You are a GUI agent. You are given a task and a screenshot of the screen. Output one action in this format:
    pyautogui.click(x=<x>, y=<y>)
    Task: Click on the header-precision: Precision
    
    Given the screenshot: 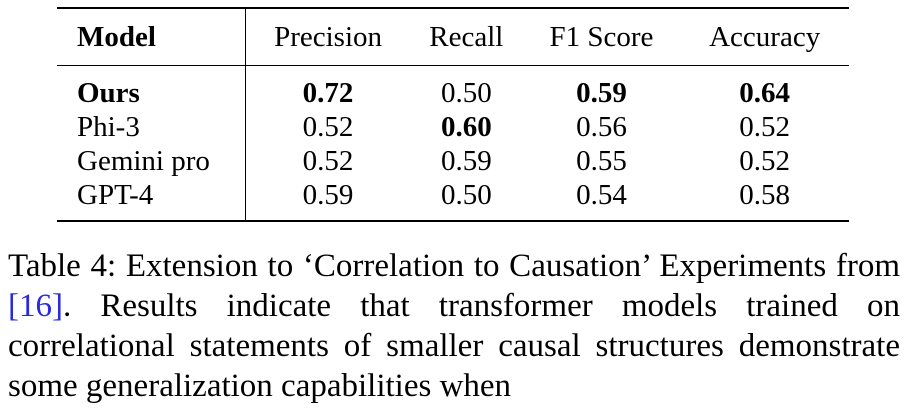 What is the action you would take?
    pyautogui.click(x=328, y=37)
    